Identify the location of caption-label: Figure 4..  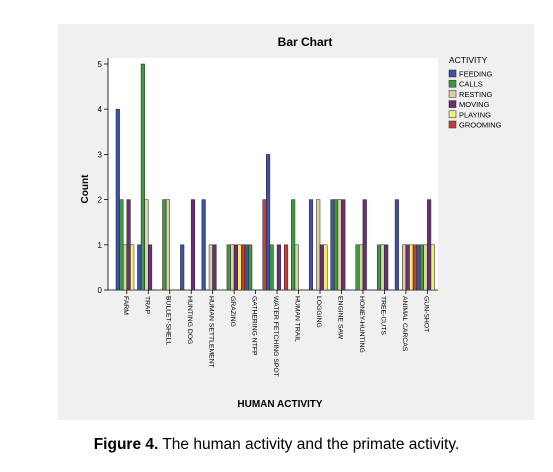
(126, 444).